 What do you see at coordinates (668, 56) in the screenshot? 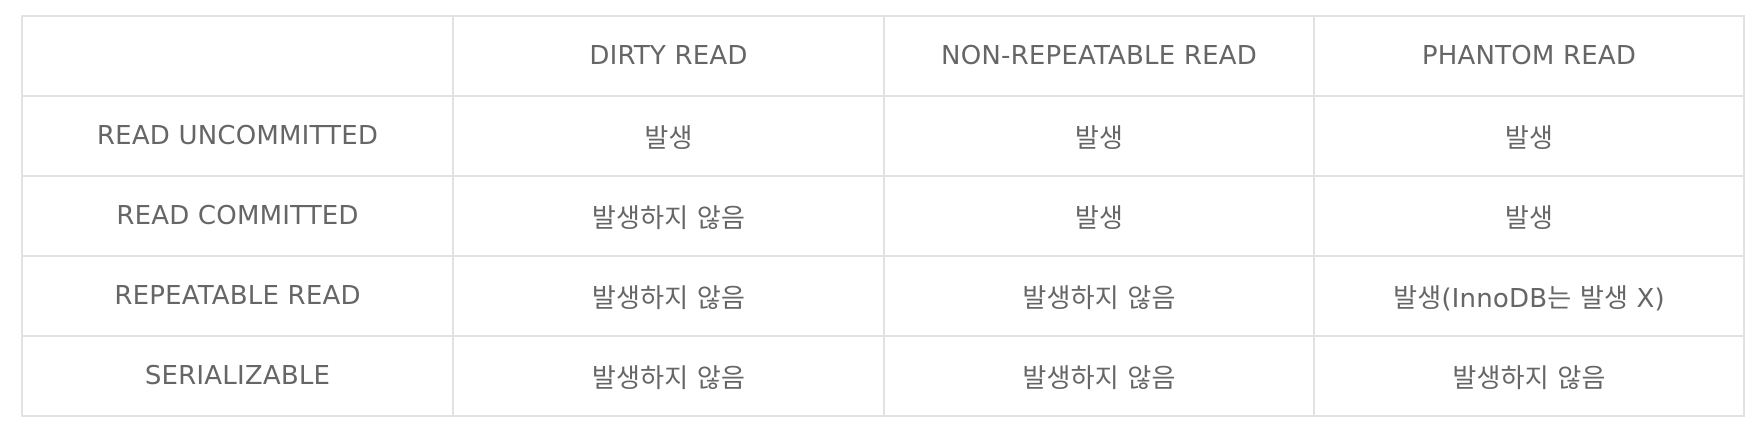
I see `header-cell-dirty-read: DIRTY READ` at bounding box center [668, 56].